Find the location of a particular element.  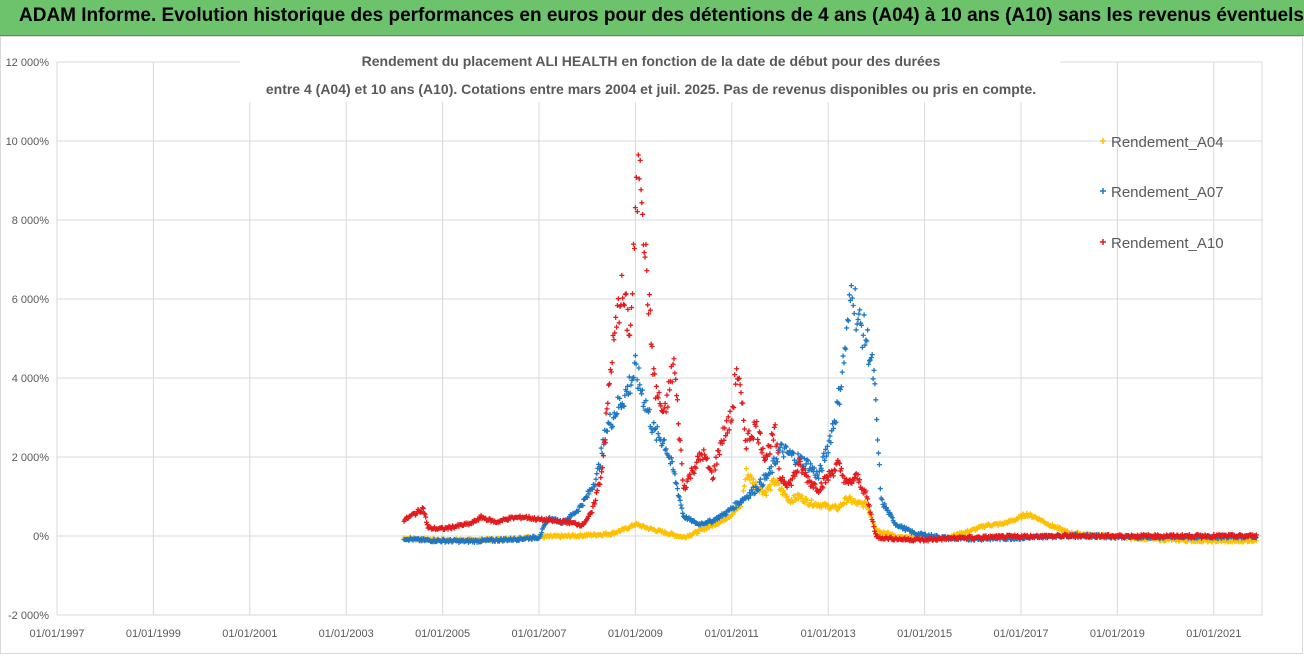

x-tick-label: 01/01/1997 is located at coordinates (56, 634).